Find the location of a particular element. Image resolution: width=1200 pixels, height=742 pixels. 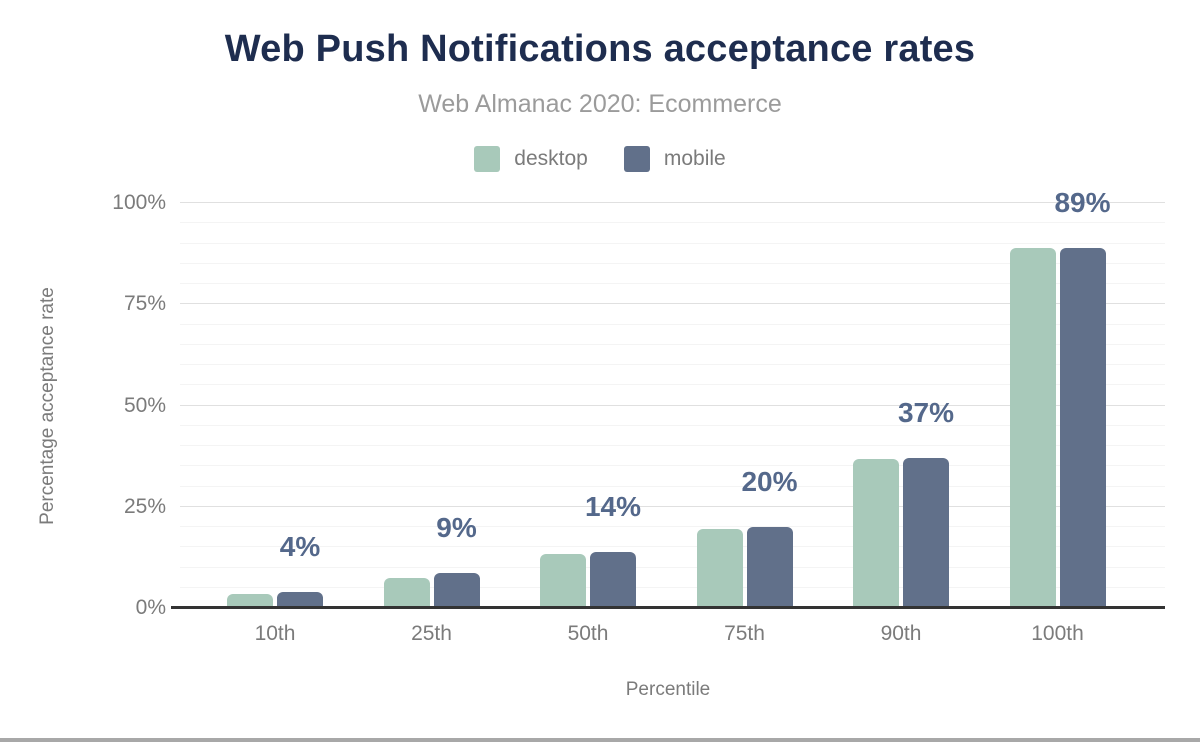

y-tick-0pct: 0% is located at coordinates (150, 607).